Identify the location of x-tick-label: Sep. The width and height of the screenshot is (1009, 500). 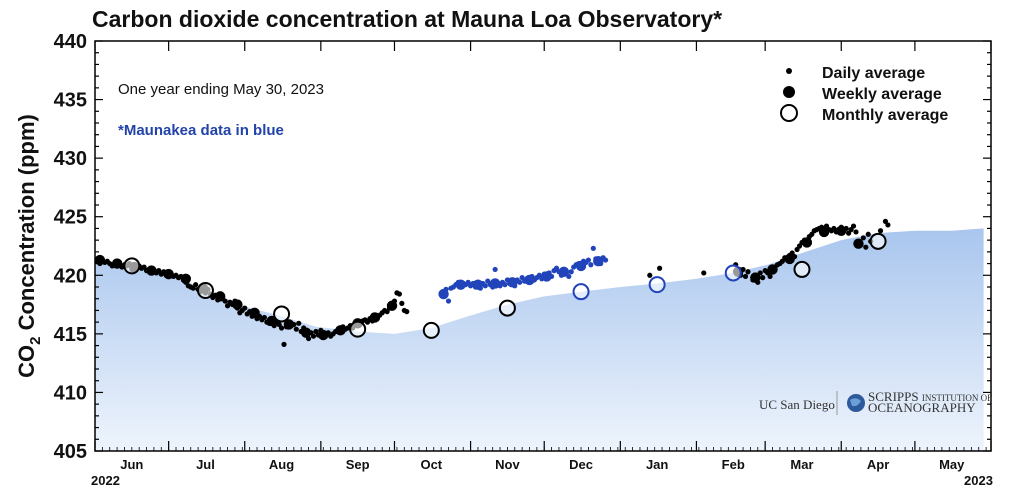
(358, 464).